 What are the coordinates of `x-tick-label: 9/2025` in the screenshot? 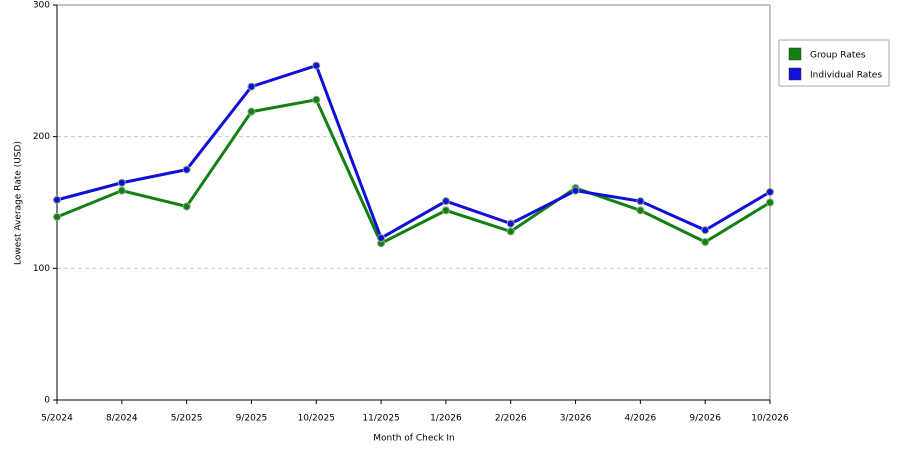 It's located at (252, 419).